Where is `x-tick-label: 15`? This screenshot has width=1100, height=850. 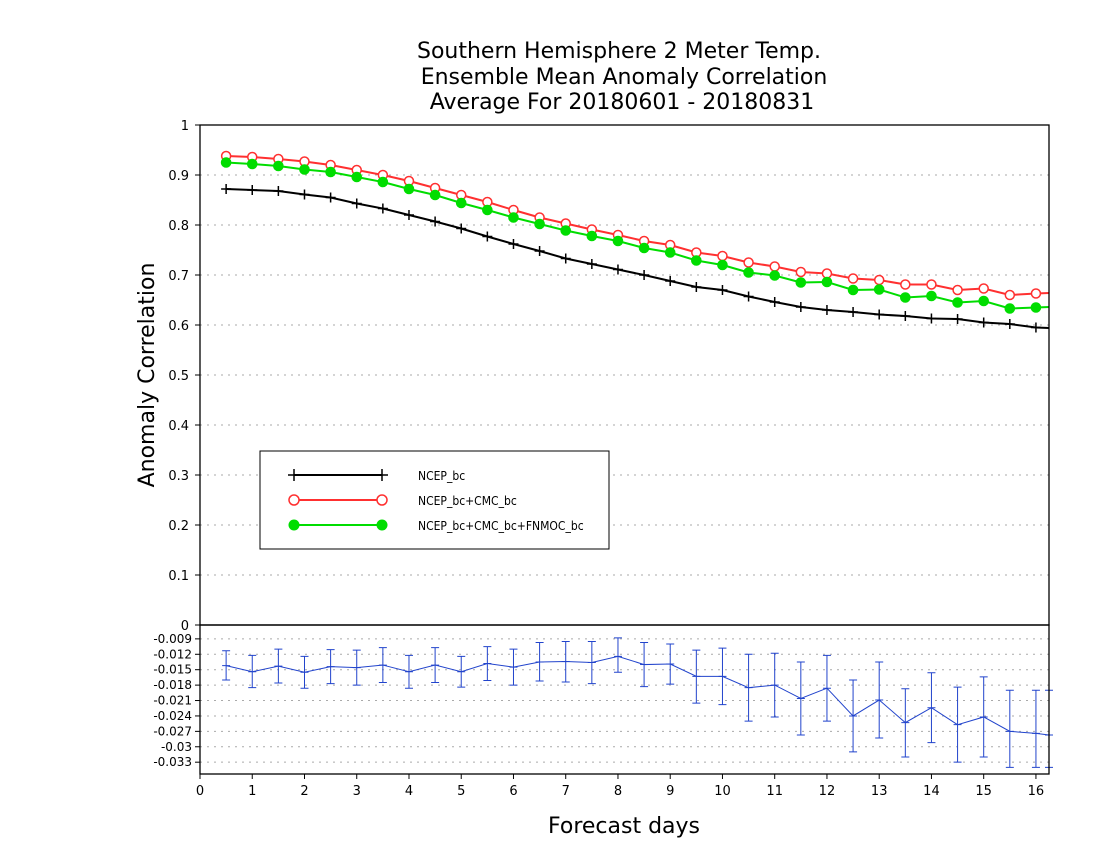 x-tick-label: 15 is located at coordinates (983, 791).